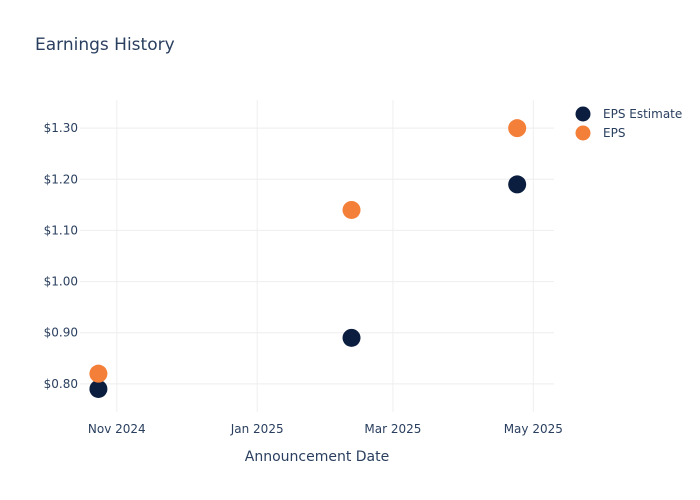 Image resolution: width=700 pixels, height=500 pixels. Describe the element at coordinates (61, 384) in the screenshot. I see `y-tick-label: $0.80` at that location.